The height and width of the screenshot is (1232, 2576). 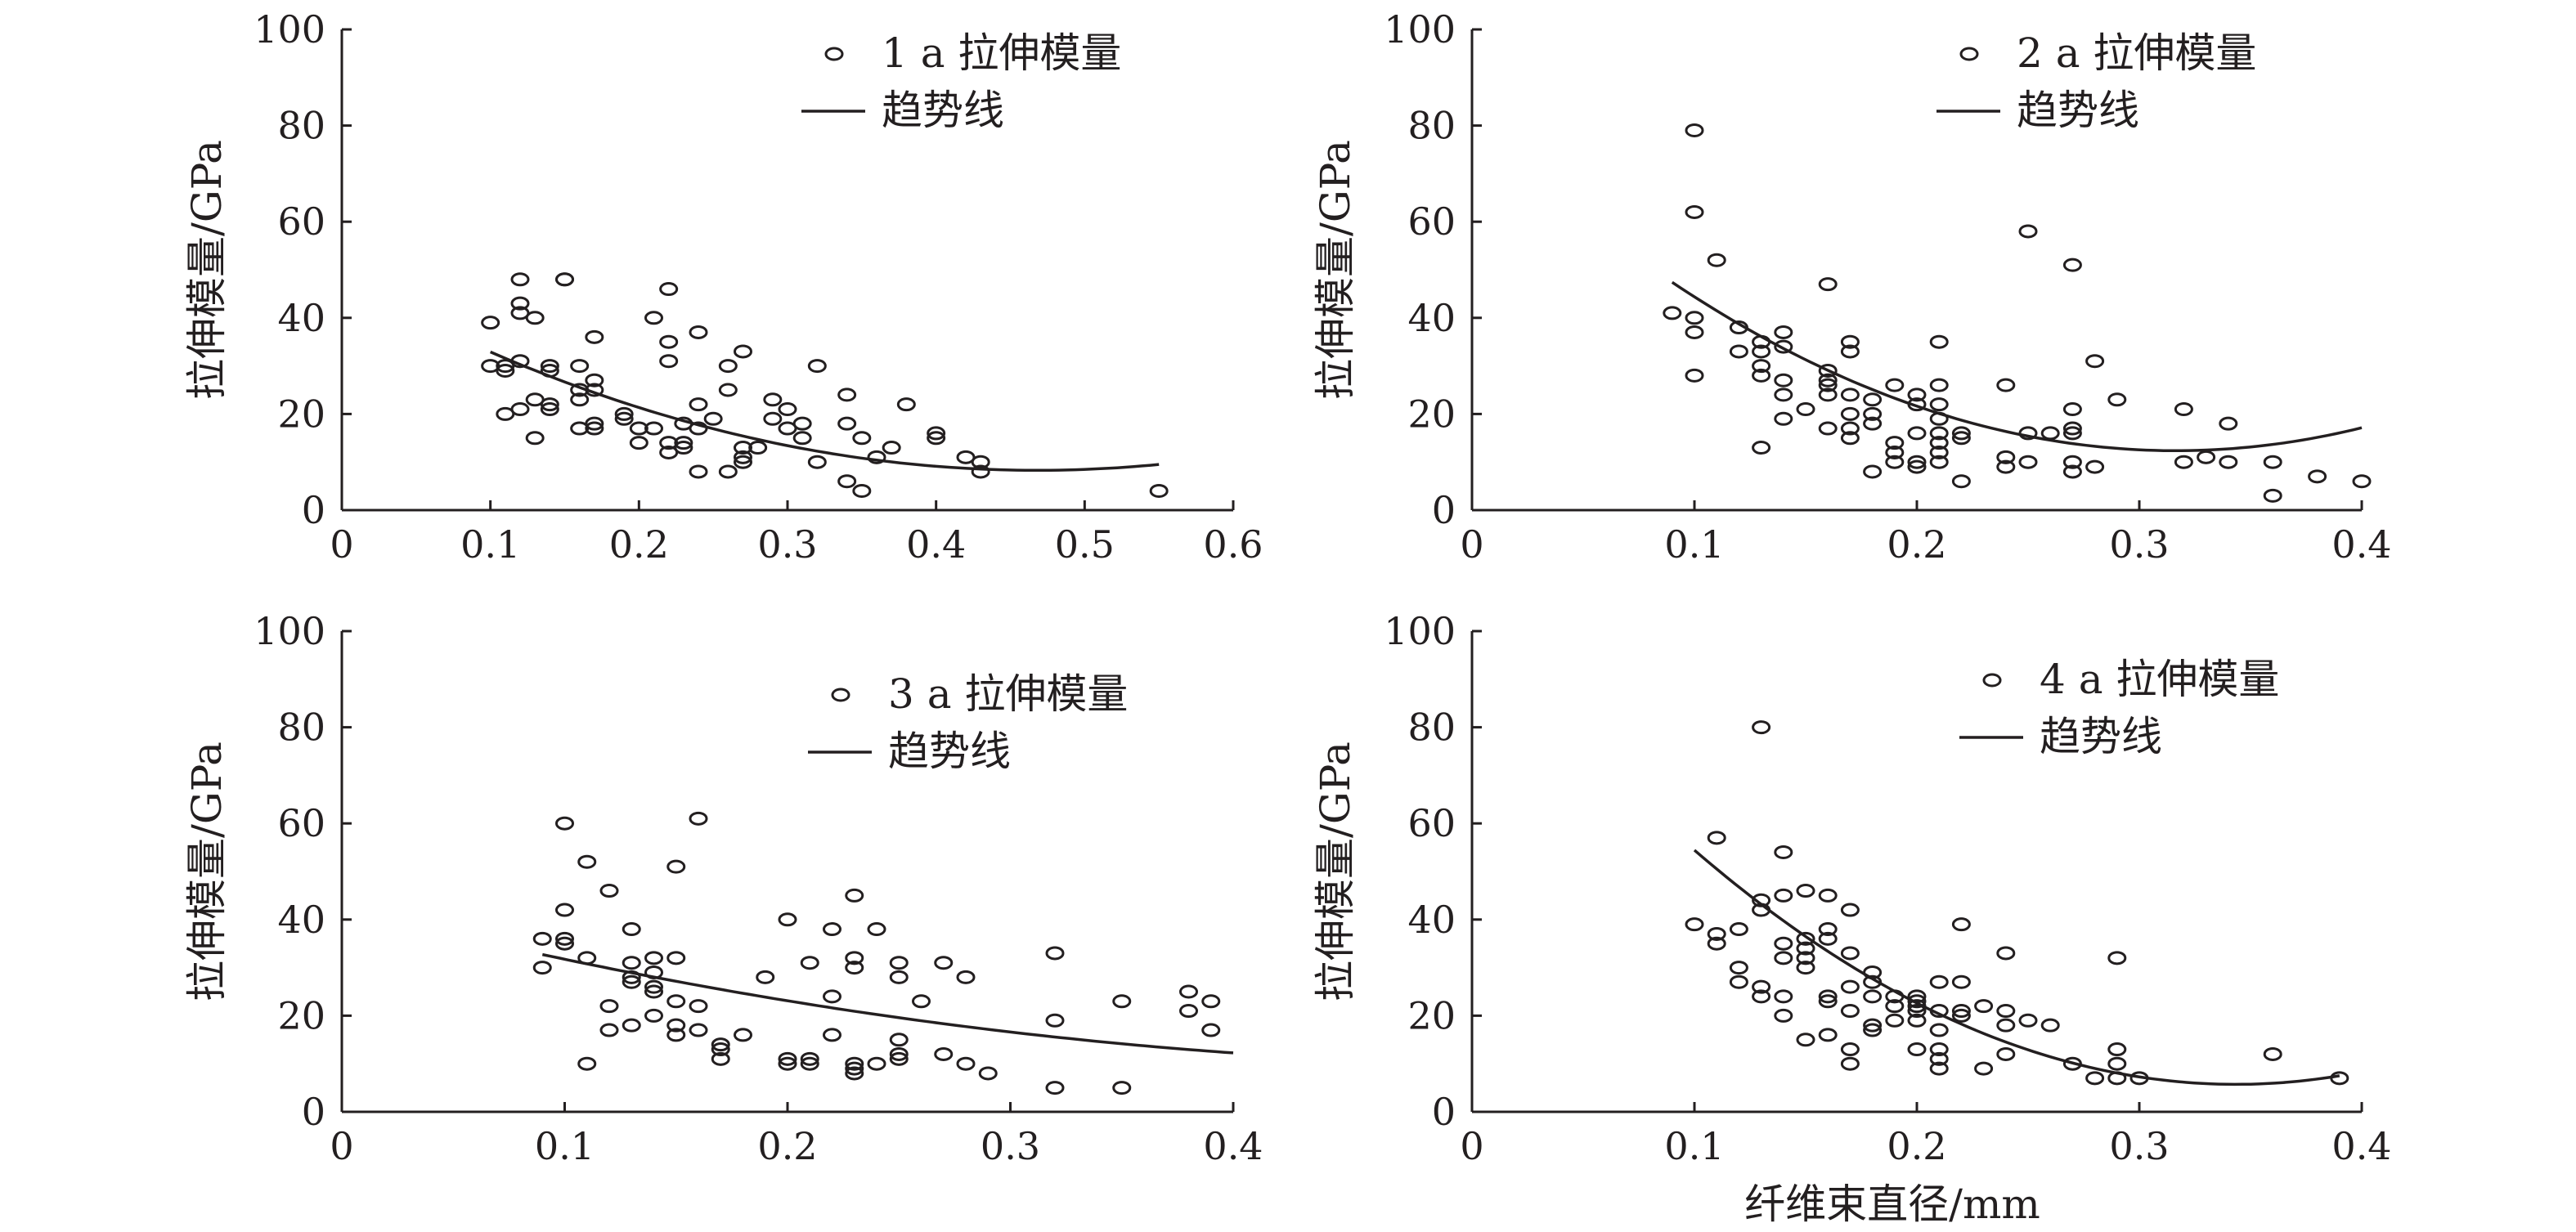 I want to click on x-tick-label: 0.2, so click(x=1917, y=545).